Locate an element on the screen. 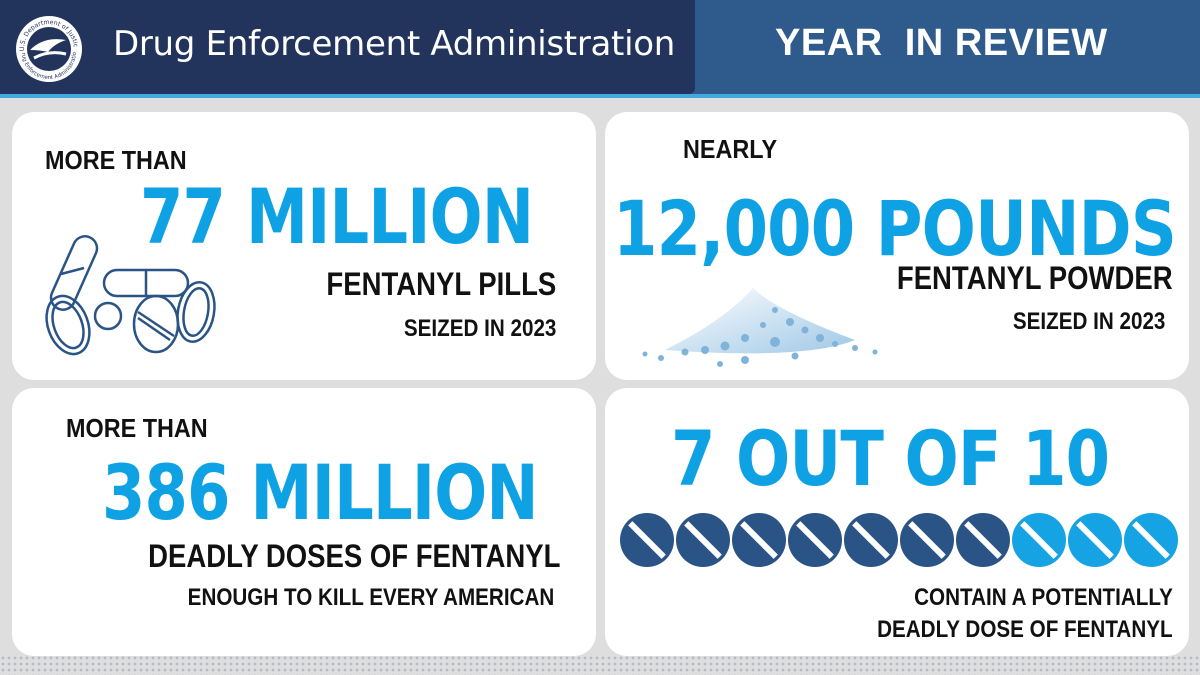  stat-figure: 386 MILLION is located at coordinates (320, 492).